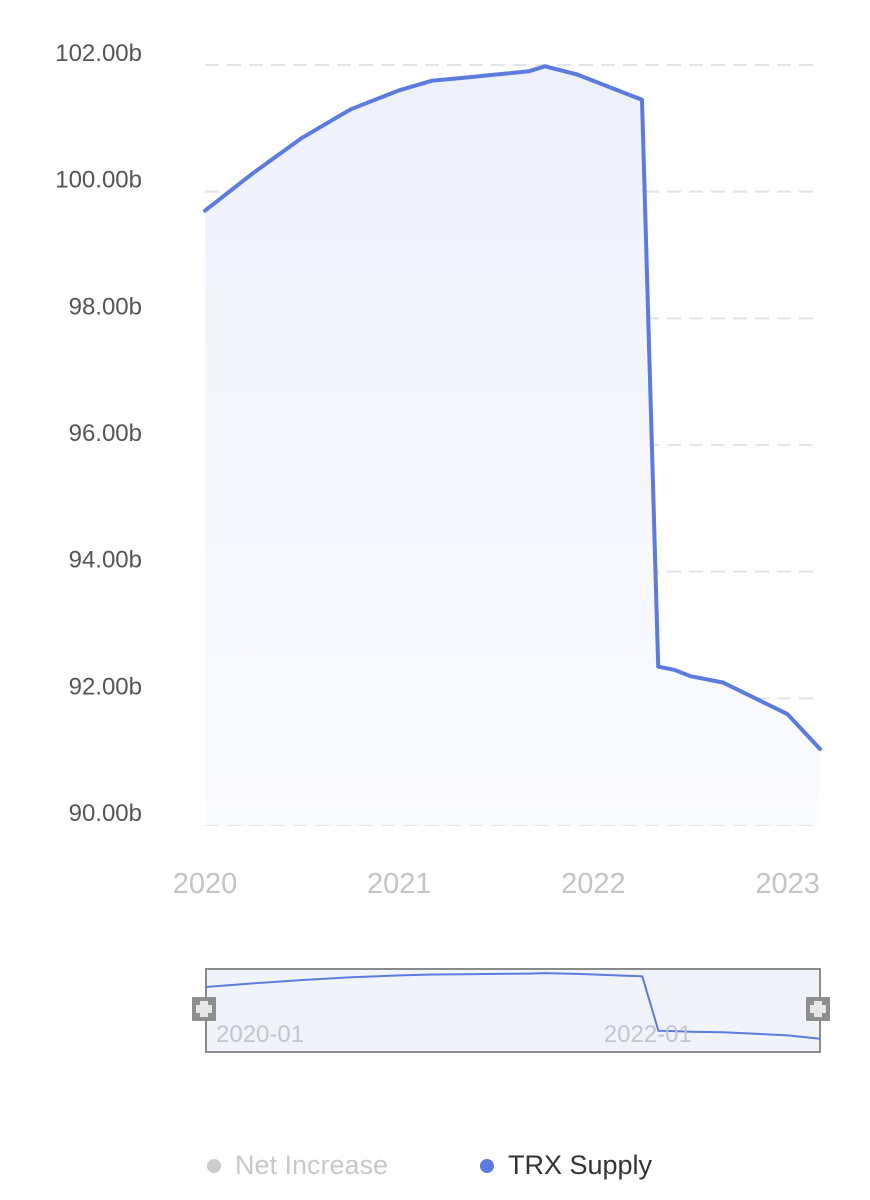  What do you see at coordinates (98, 180) in the screenshot?
I see `y-tick-label: 100.00b` at bounding box center [98, 180].